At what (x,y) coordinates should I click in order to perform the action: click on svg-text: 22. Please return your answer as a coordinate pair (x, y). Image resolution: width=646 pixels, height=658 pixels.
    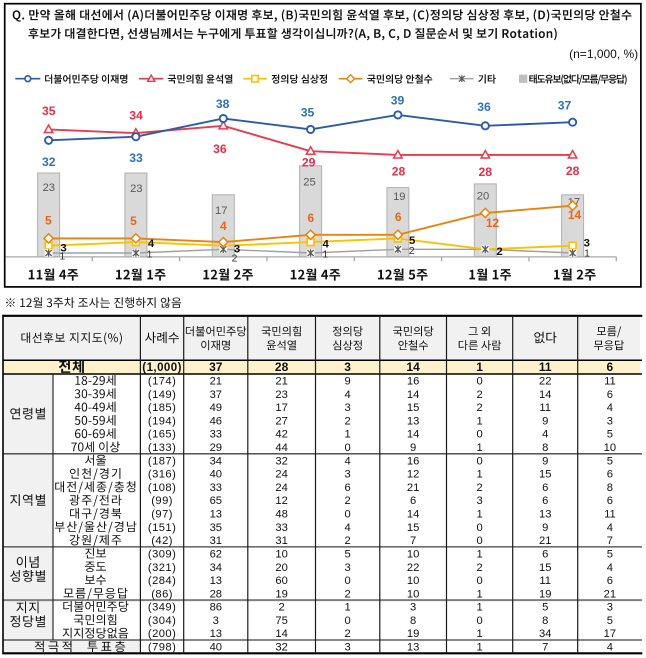
    Looking at the image, I should click on (545, 382).